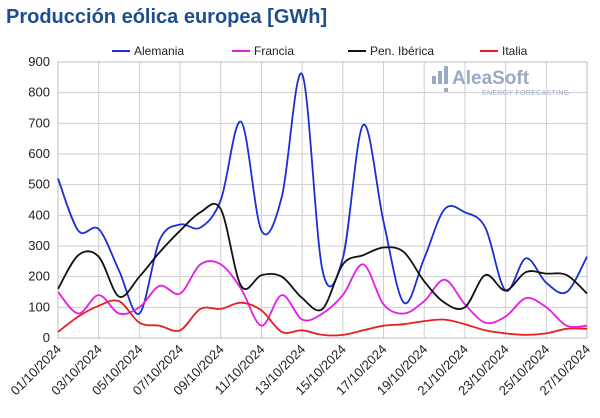  Describe the element at coordinates (491, 78) in the screenshot. I see `logo-name: AleaSoft` at that location.